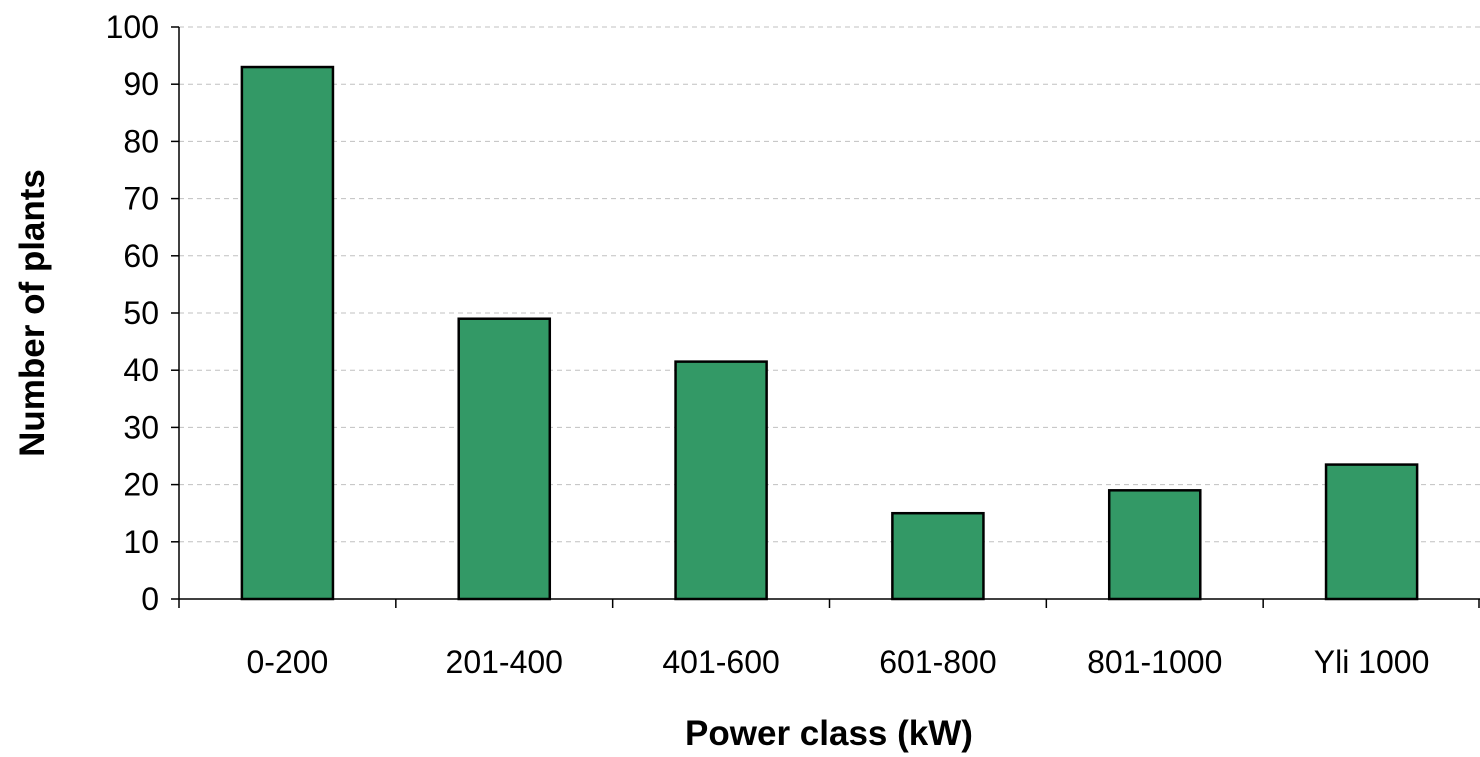  Describe the element at coordinates (141, 199) in the screenshot. I see `y-tick-label: 70` at that location.